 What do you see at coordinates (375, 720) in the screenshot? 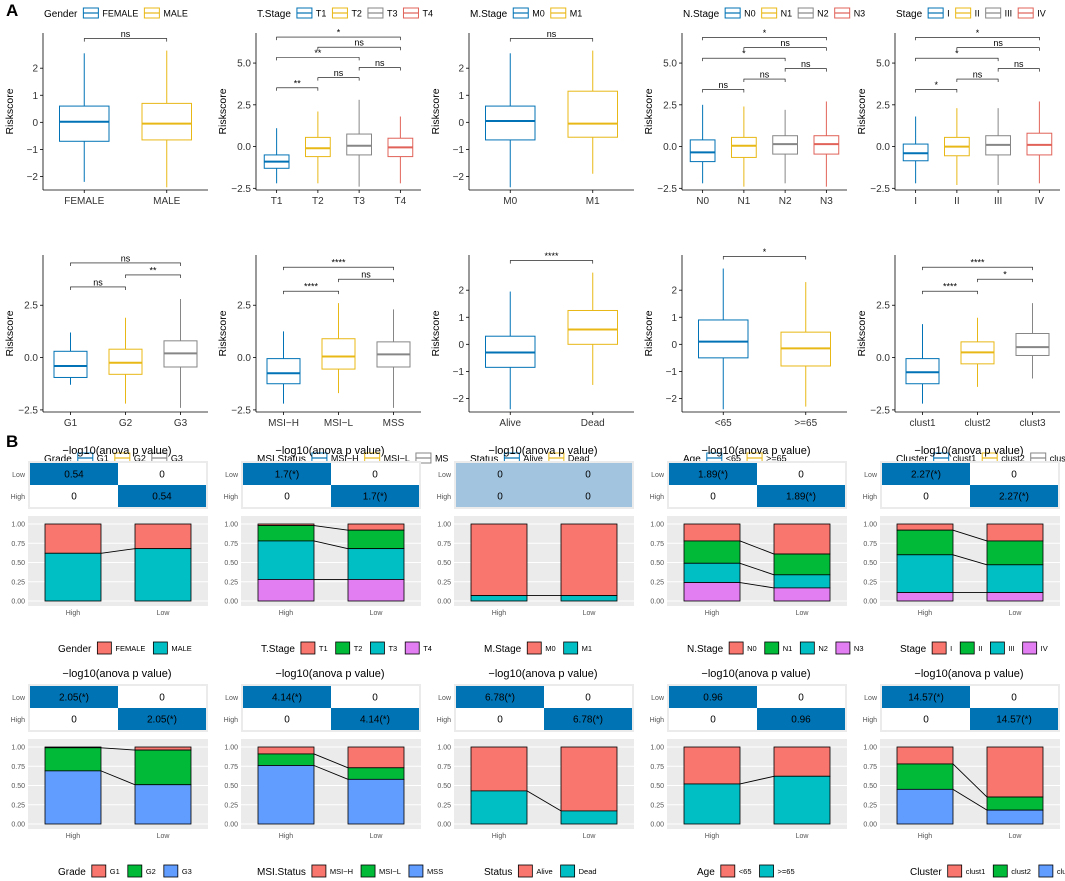
I see `heatmap-cell-value: 4.14(*)` at bounding box center [375, 720].